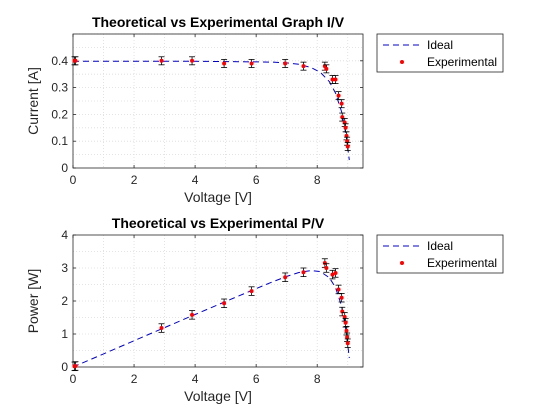  I want to click on y-axis-label: Power [W], so click(33, 301).